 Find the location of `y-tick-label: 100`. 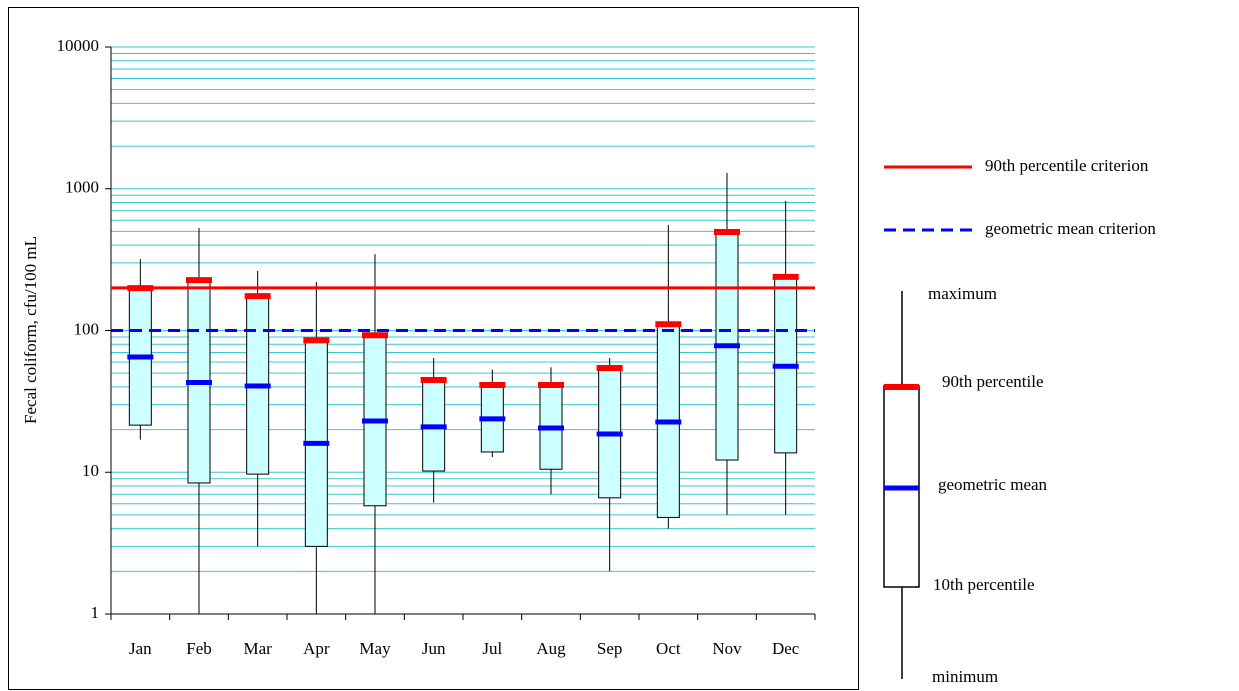

y-tick-label: 100 is located at coordinates (87, 328).